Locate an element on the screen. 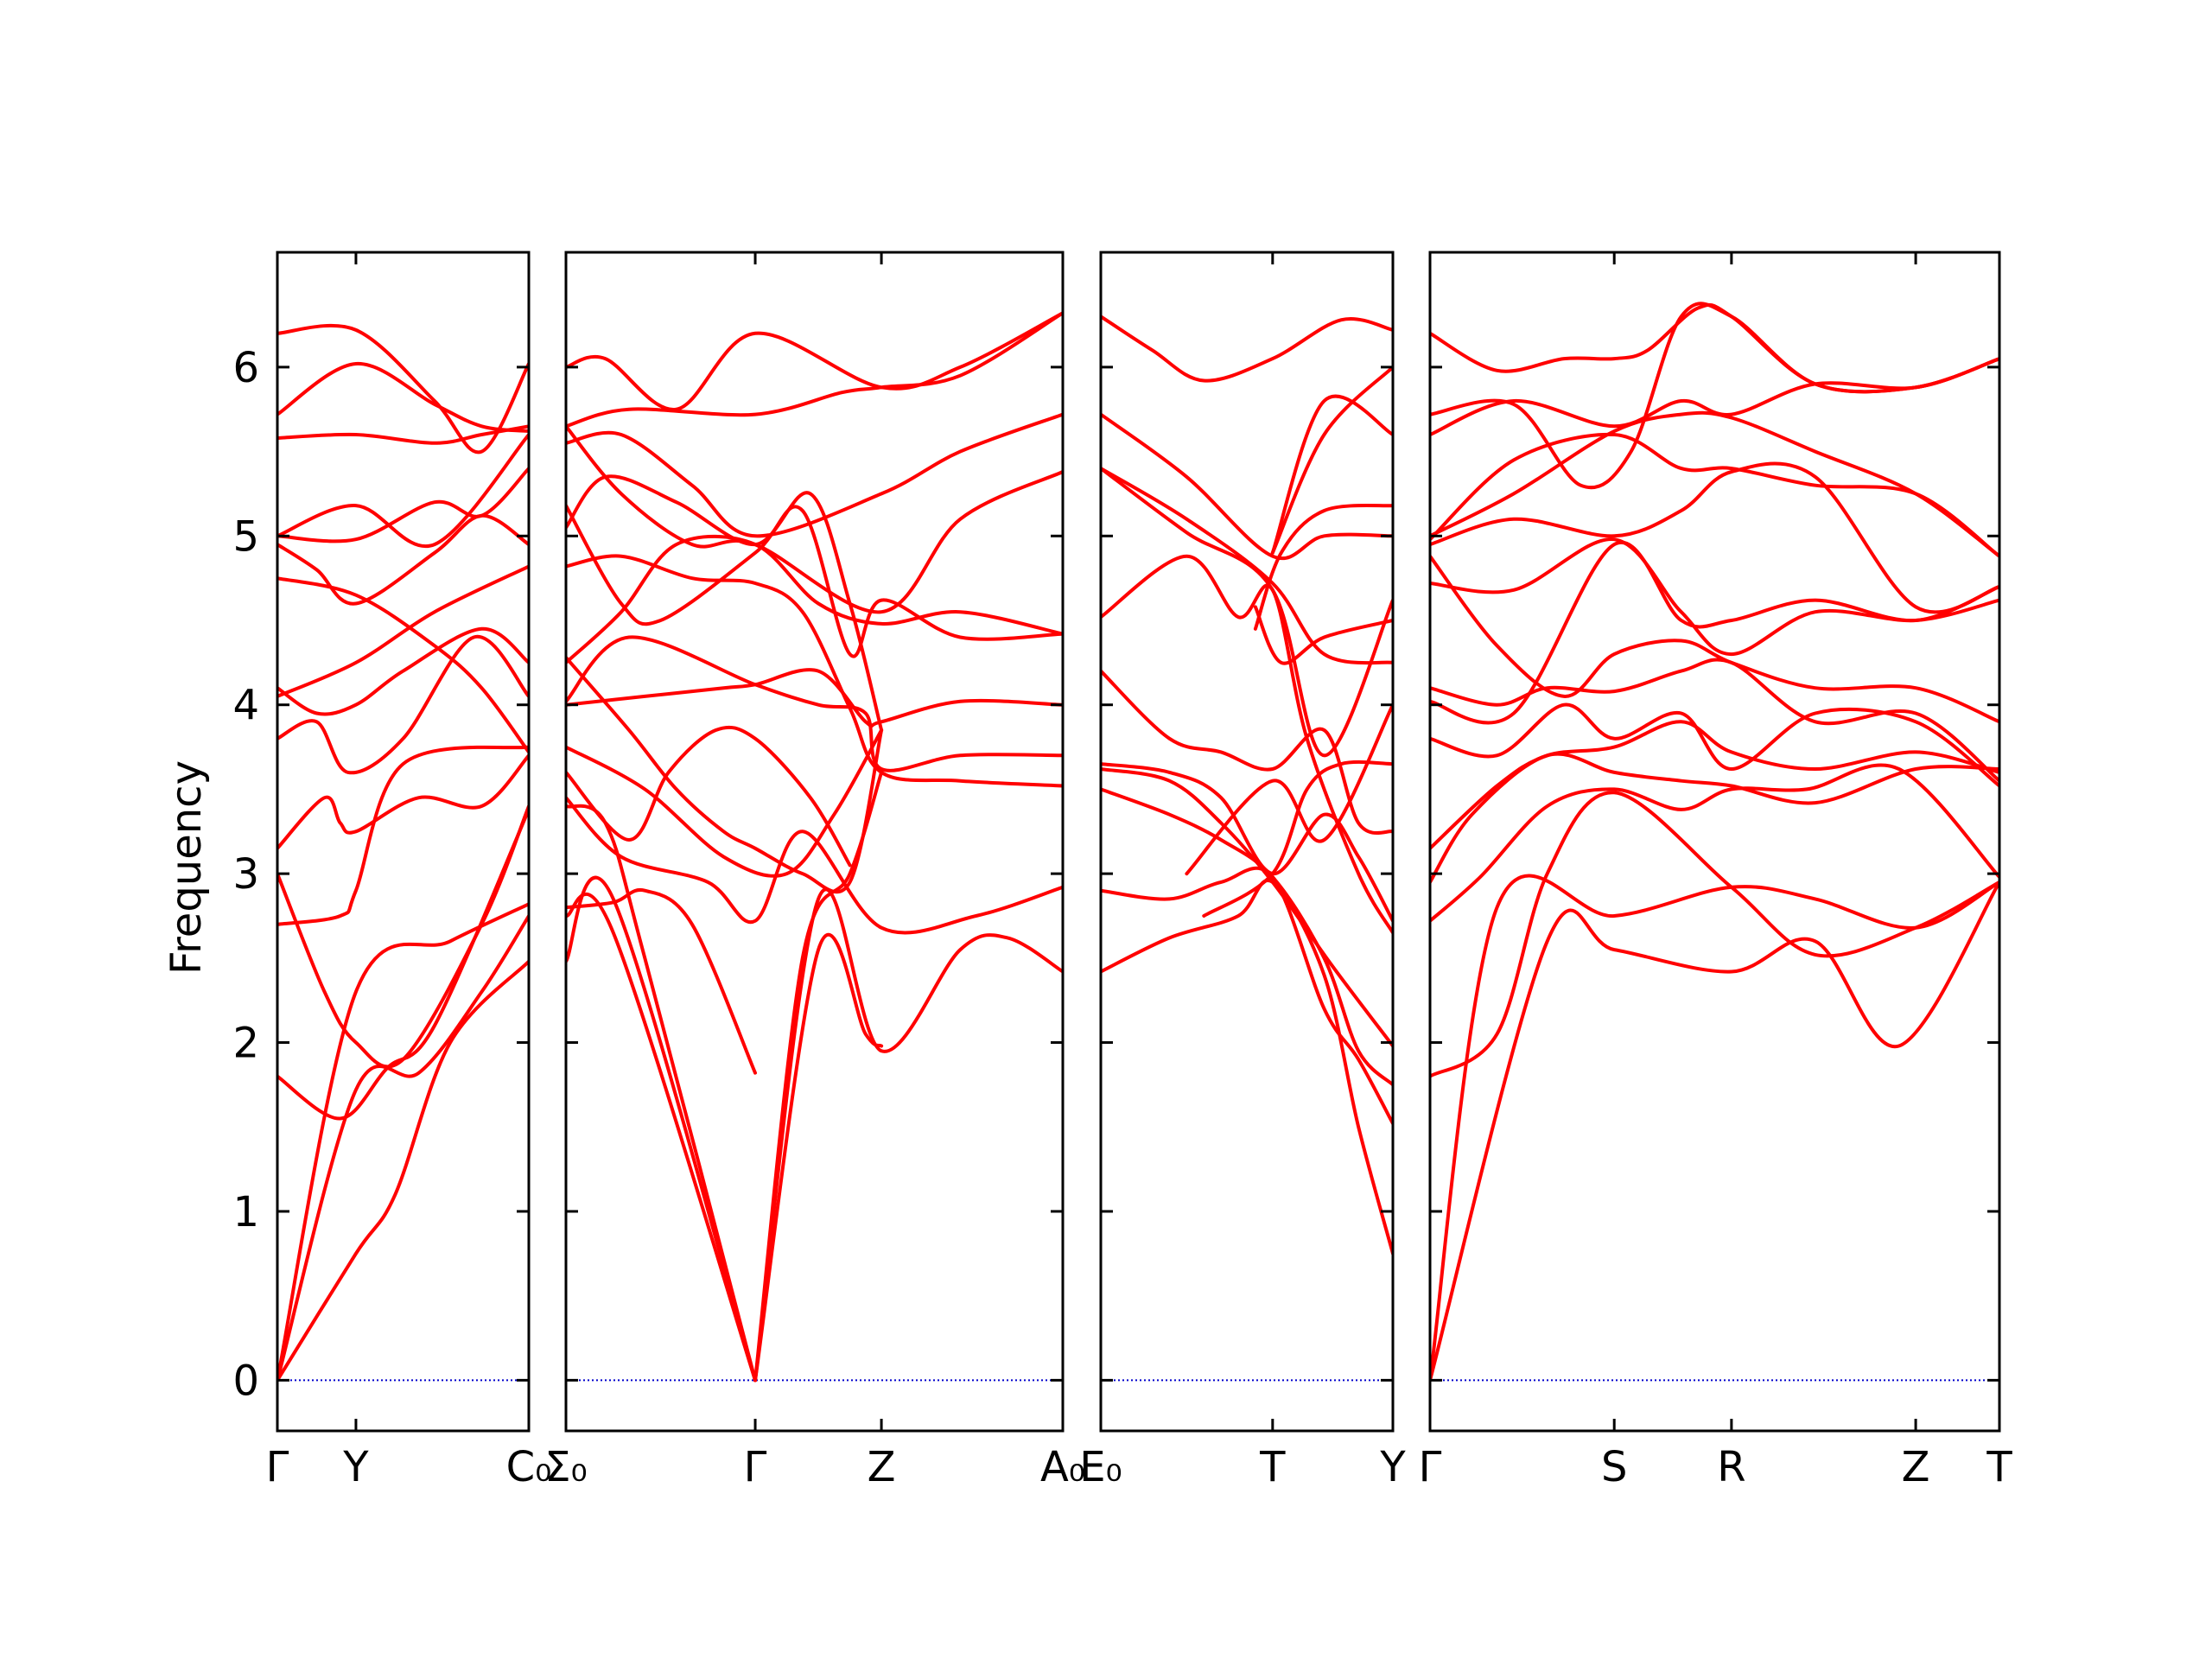 This screenshot has width=2212, height=1659. panel-1: Γ Y C₀ is located at coordinates (409, 871).